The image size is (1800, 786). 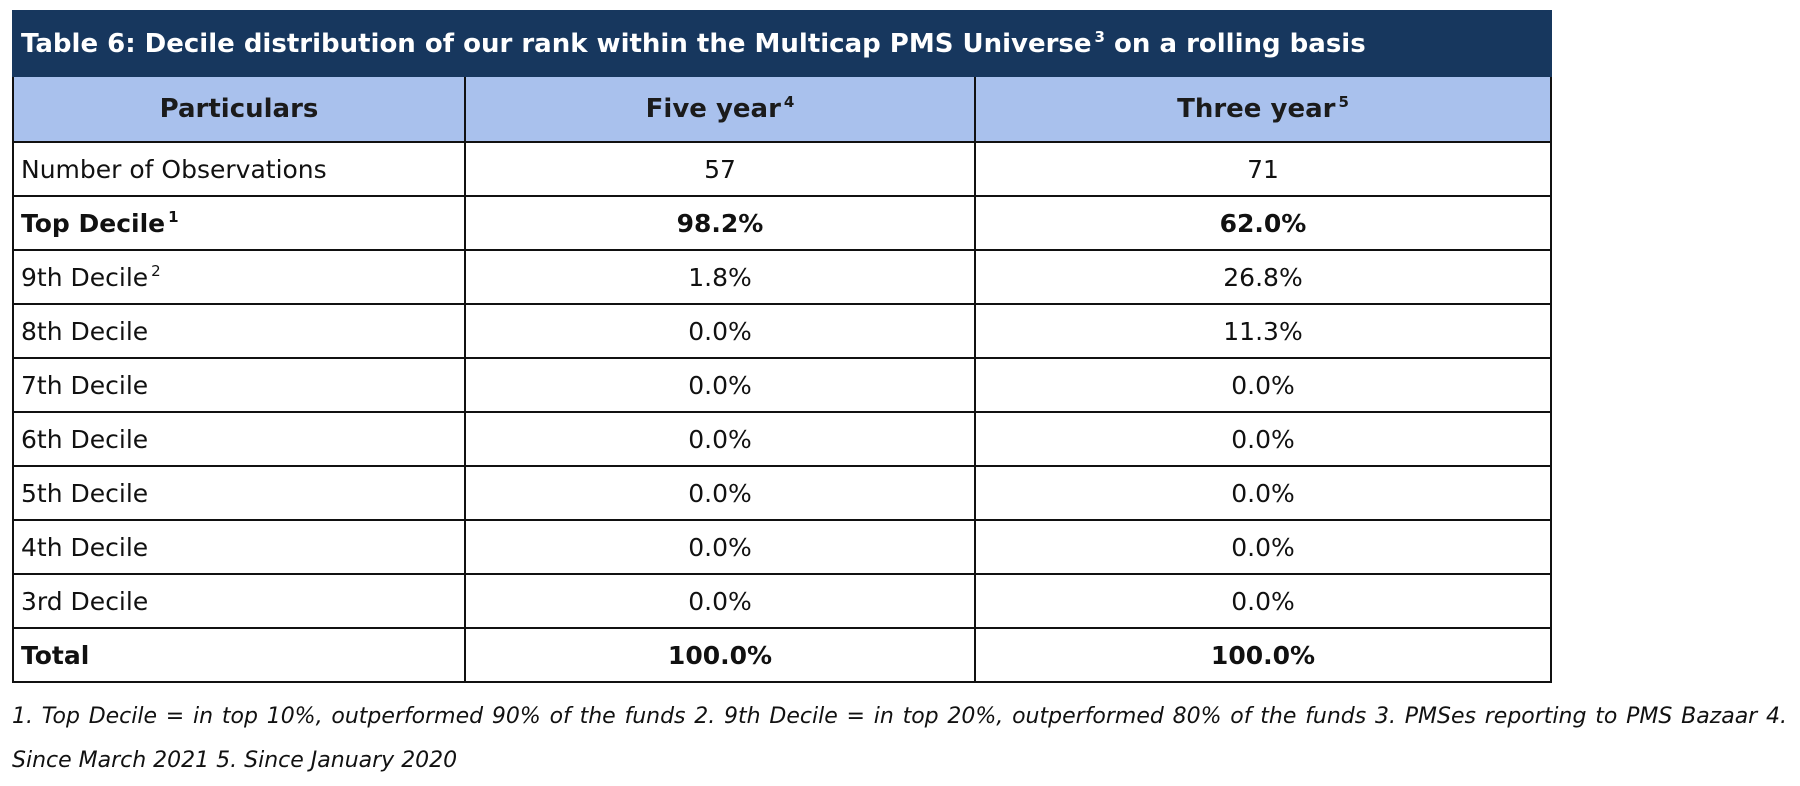 I want to click on table-row: Total 100.0% 100.0%, so click(x=782, y=655).